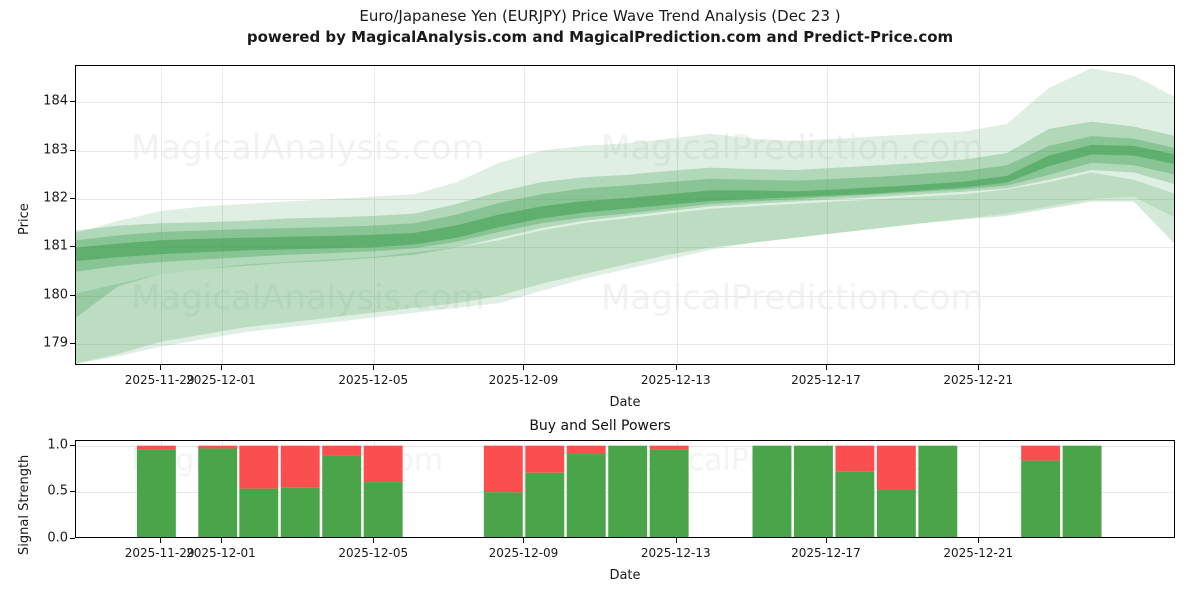 The image size is (1200, 600). Describe the element at coordinates (221, 553) in the screenshot. I see `signal-x-tick-label: 2025-12-01` at that location.